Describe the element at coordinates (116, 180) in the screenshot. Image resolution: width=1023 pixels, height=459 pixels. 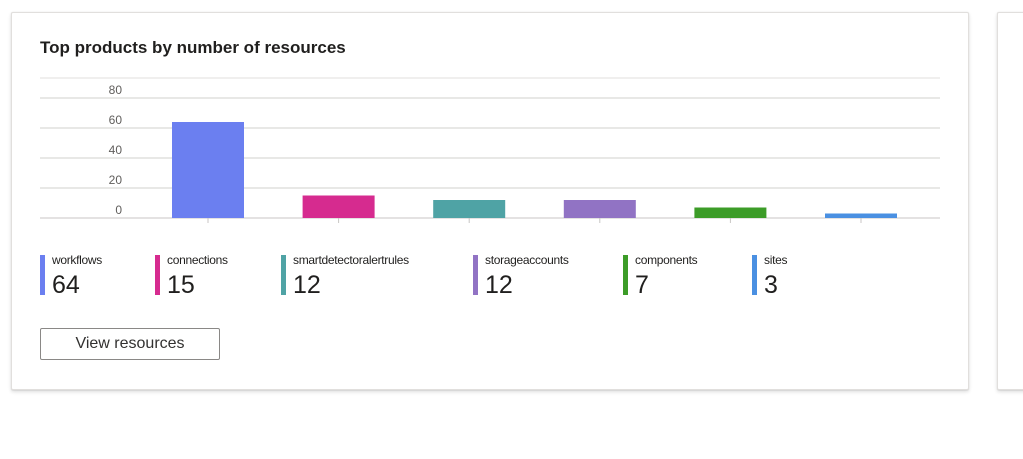
I see `y-tick-label-20: 20` at that location.